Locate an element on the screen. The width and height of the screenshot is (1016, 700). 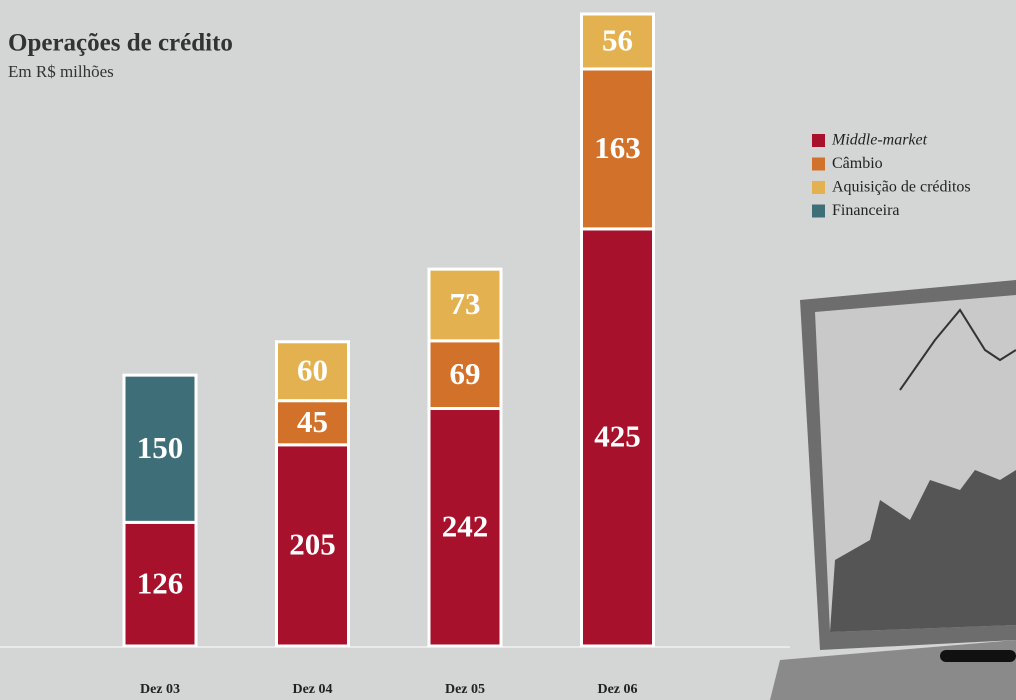
data-label: 205 is located at coordinates (312, 544).